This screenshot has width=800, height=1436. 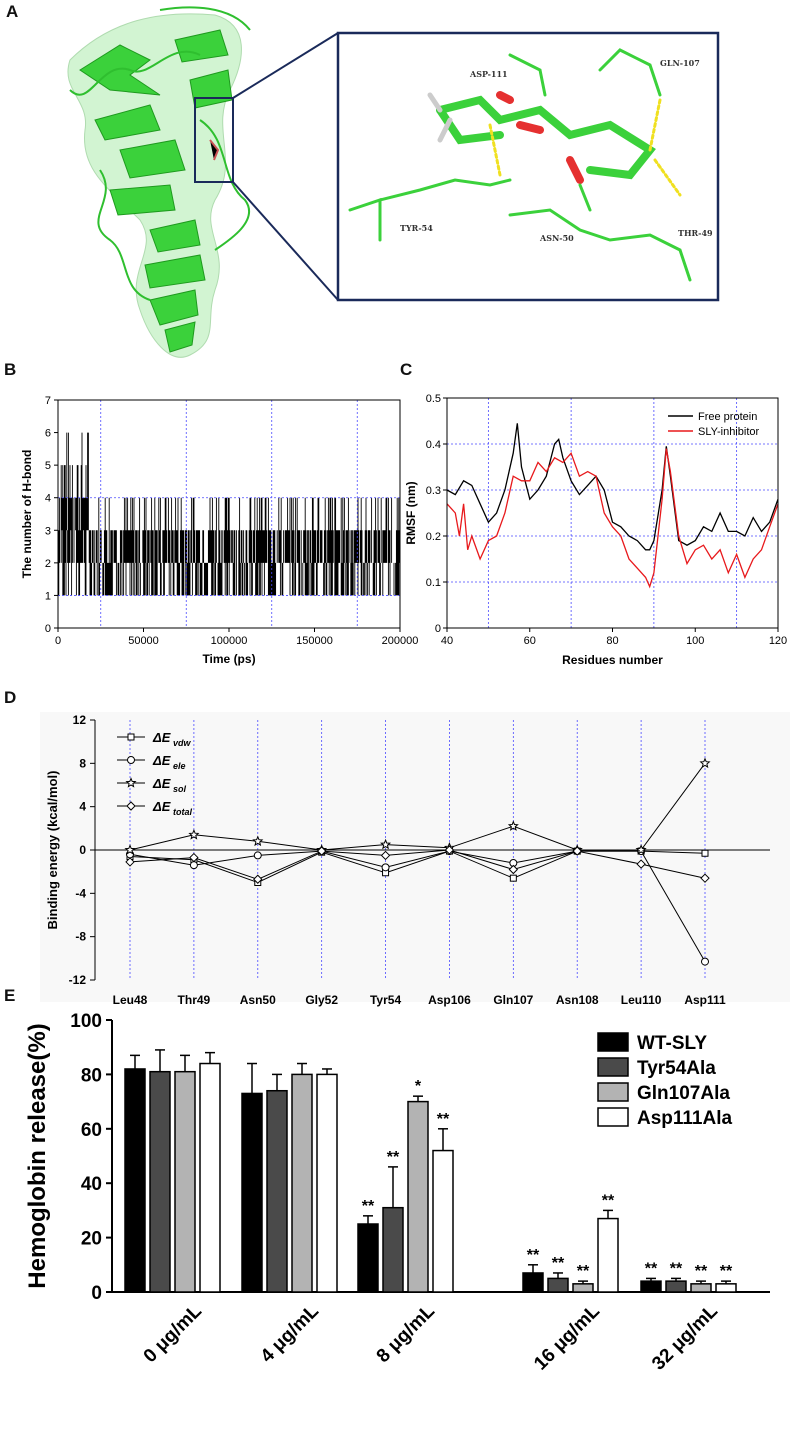 What do you see at coordinates (684, 1118) in the screenshot?
I see `legend-label: Asp111Ala` at bounding box center [684, 1118].